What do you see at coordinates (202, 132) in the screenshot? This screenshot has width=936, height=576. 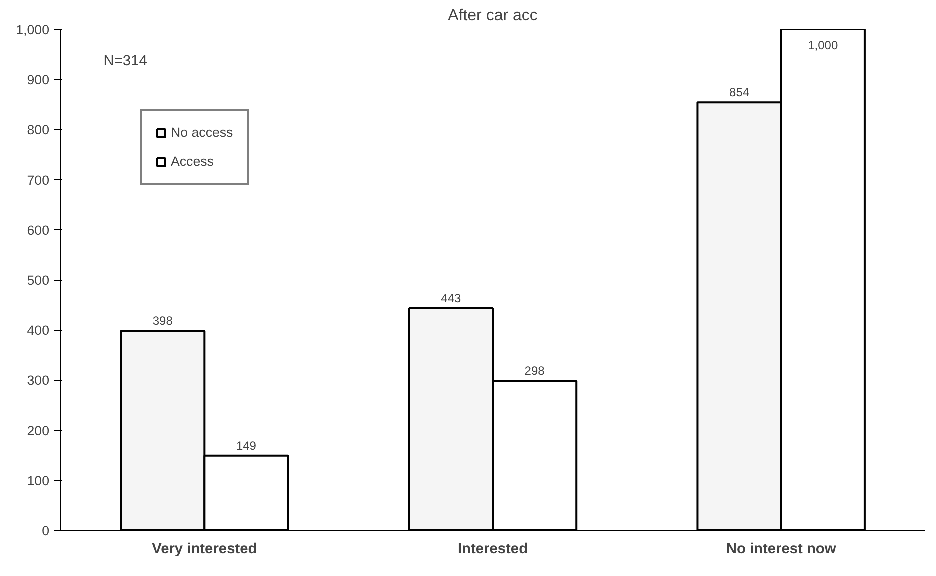 I see `legend-label: No access` at bounding box center [202, 132].